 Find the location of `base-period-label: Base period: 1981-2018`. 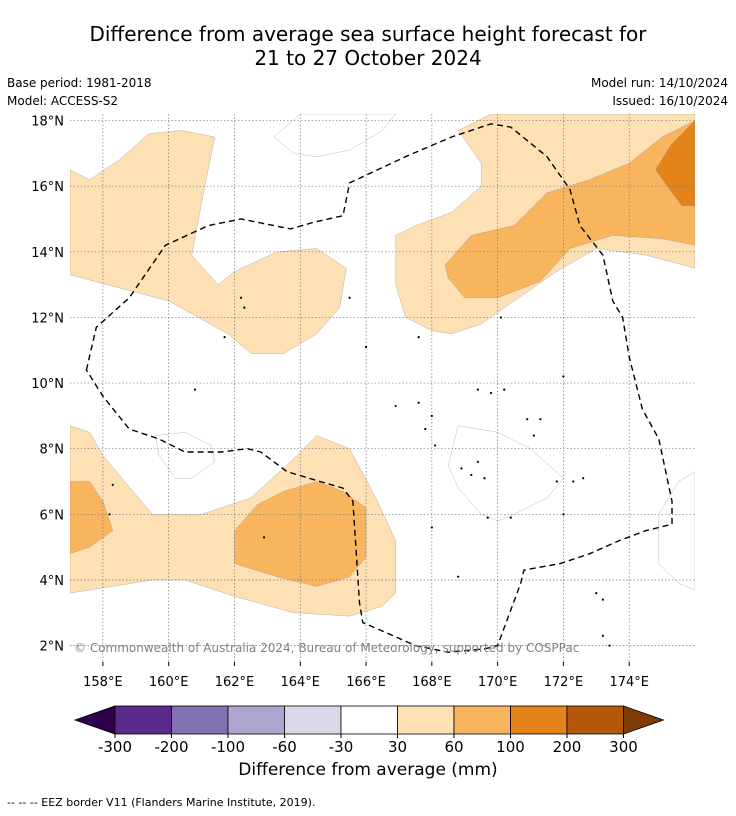

base-period-label: Base period: 1981-2018 is located at coordinates (79, 83).